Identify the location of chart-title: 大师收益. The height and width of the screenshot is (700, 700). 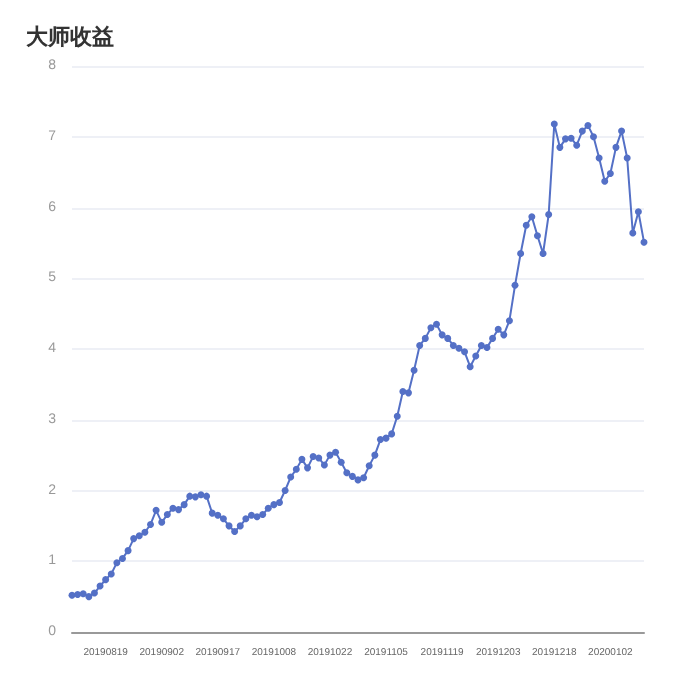
(70, 37).